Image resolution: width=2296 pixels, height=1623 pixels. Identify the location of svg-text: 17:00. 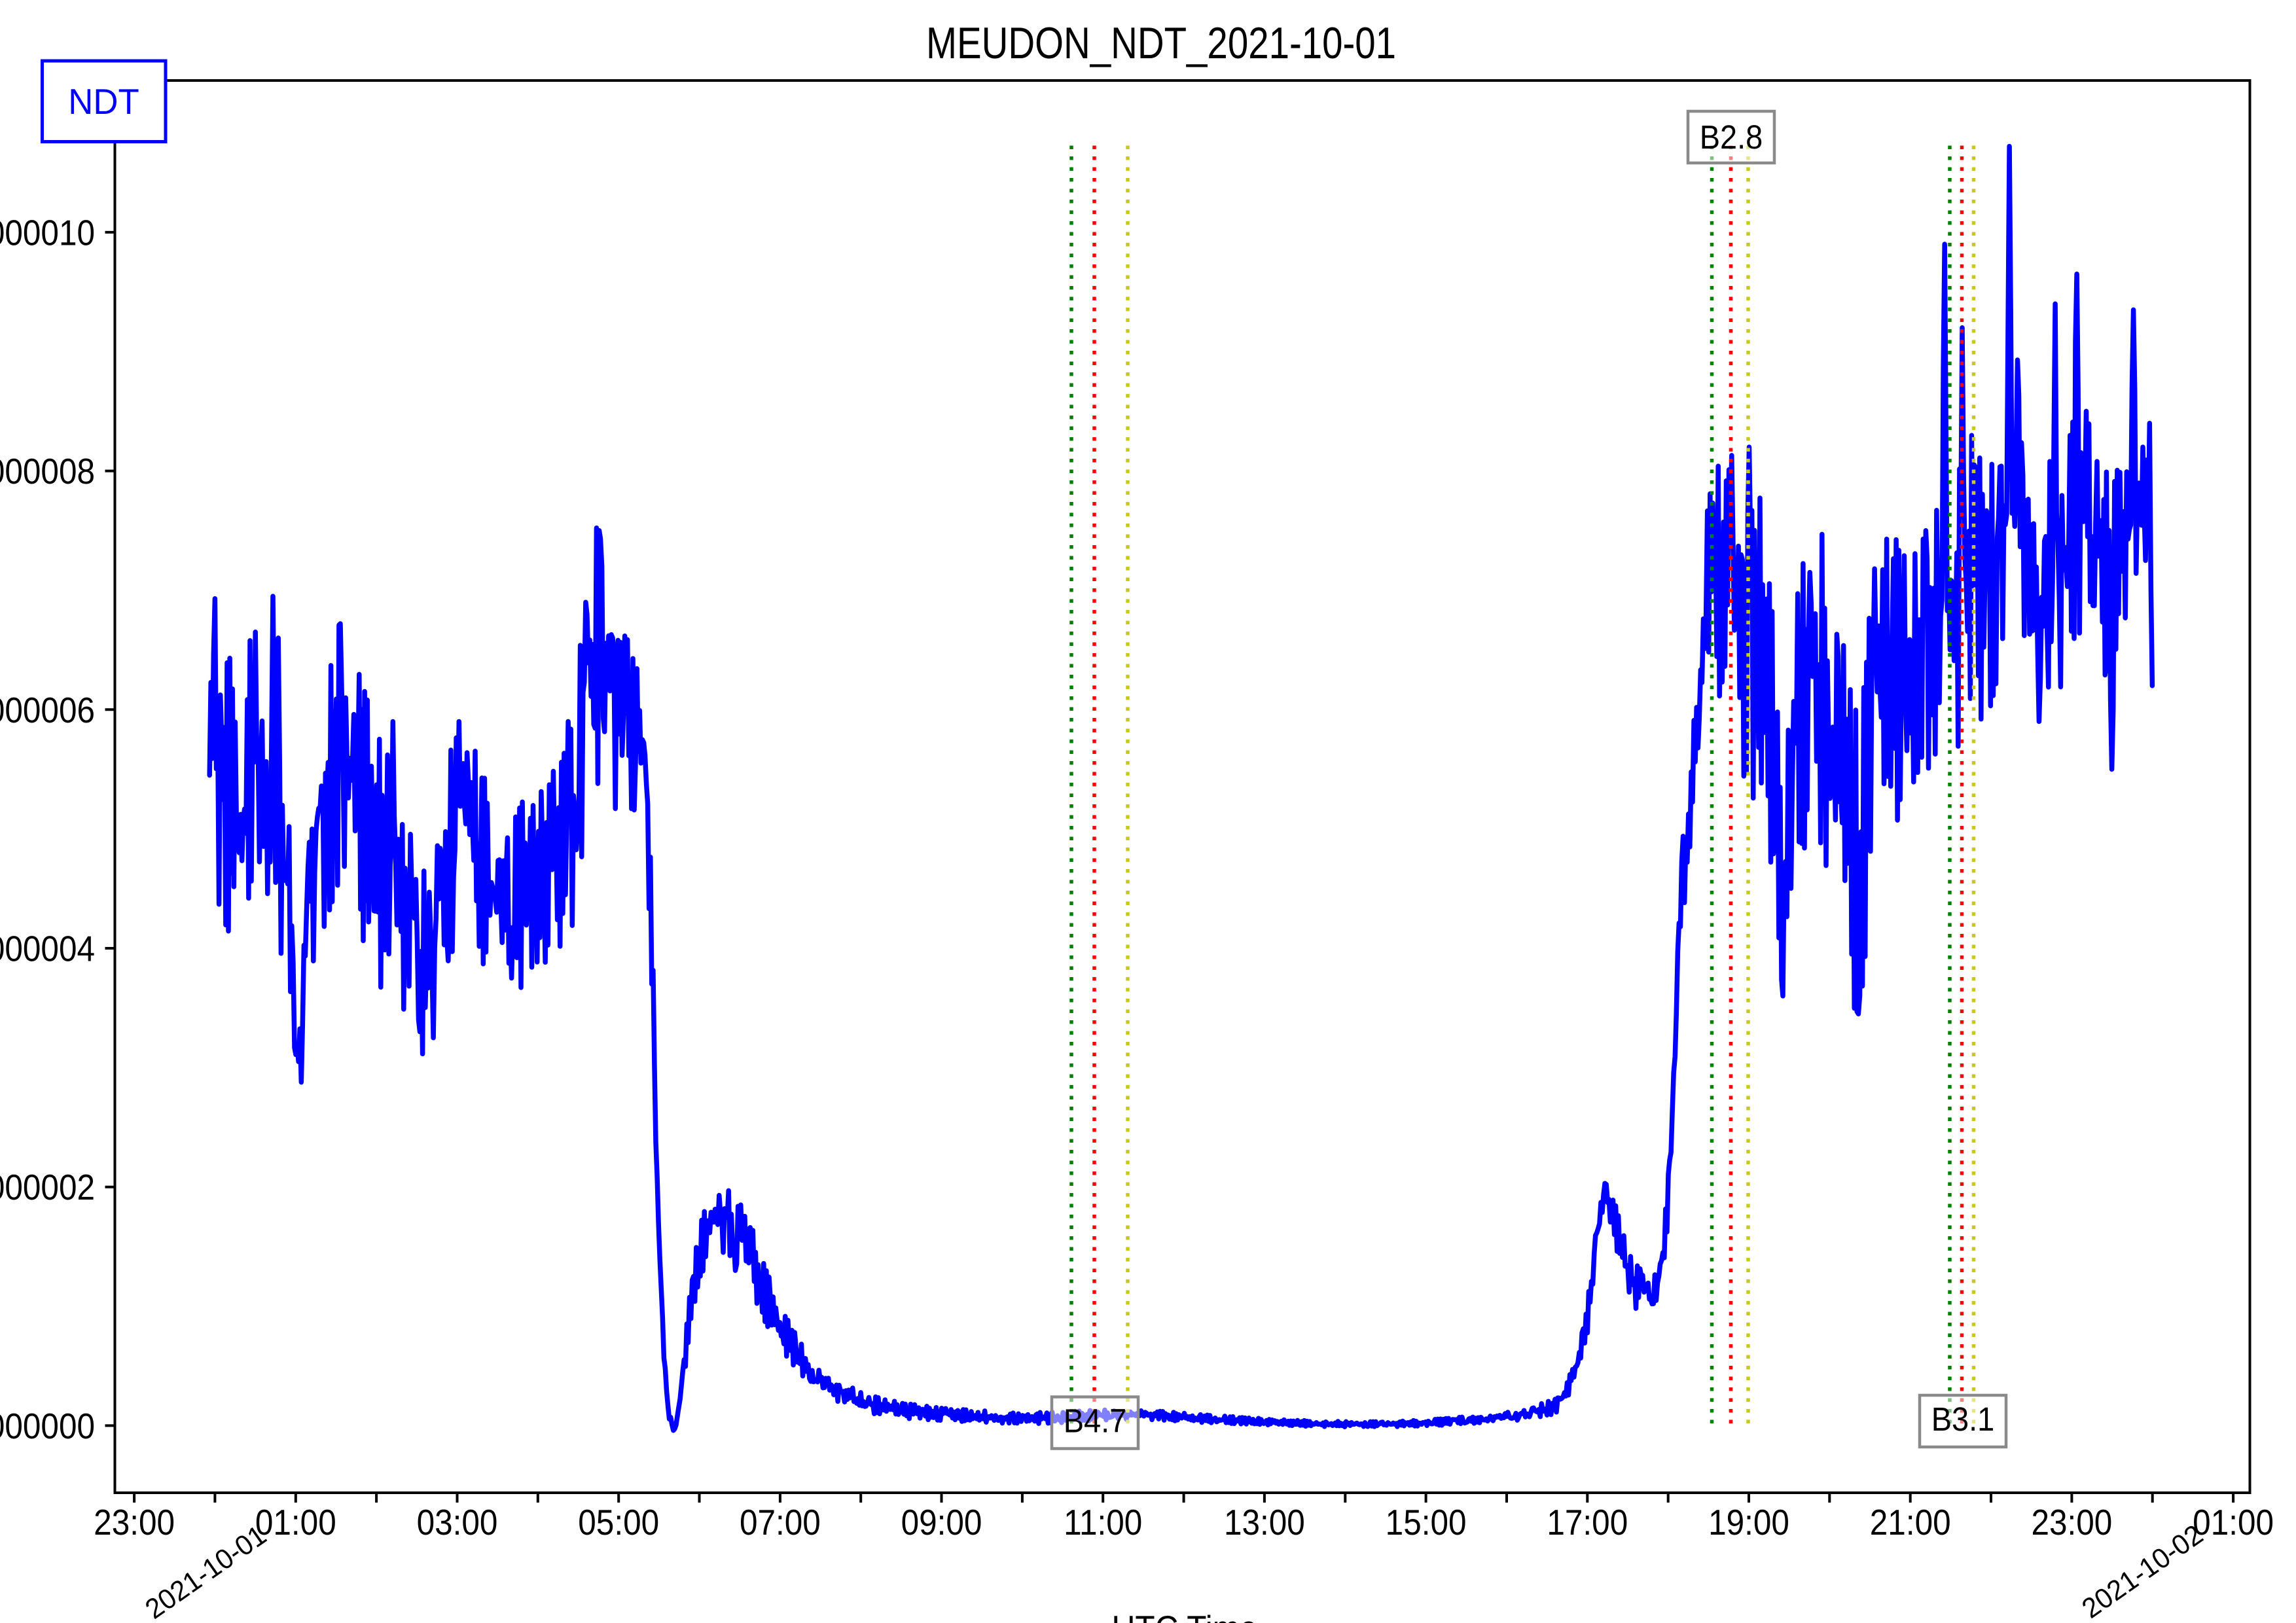
(1587, 1523).